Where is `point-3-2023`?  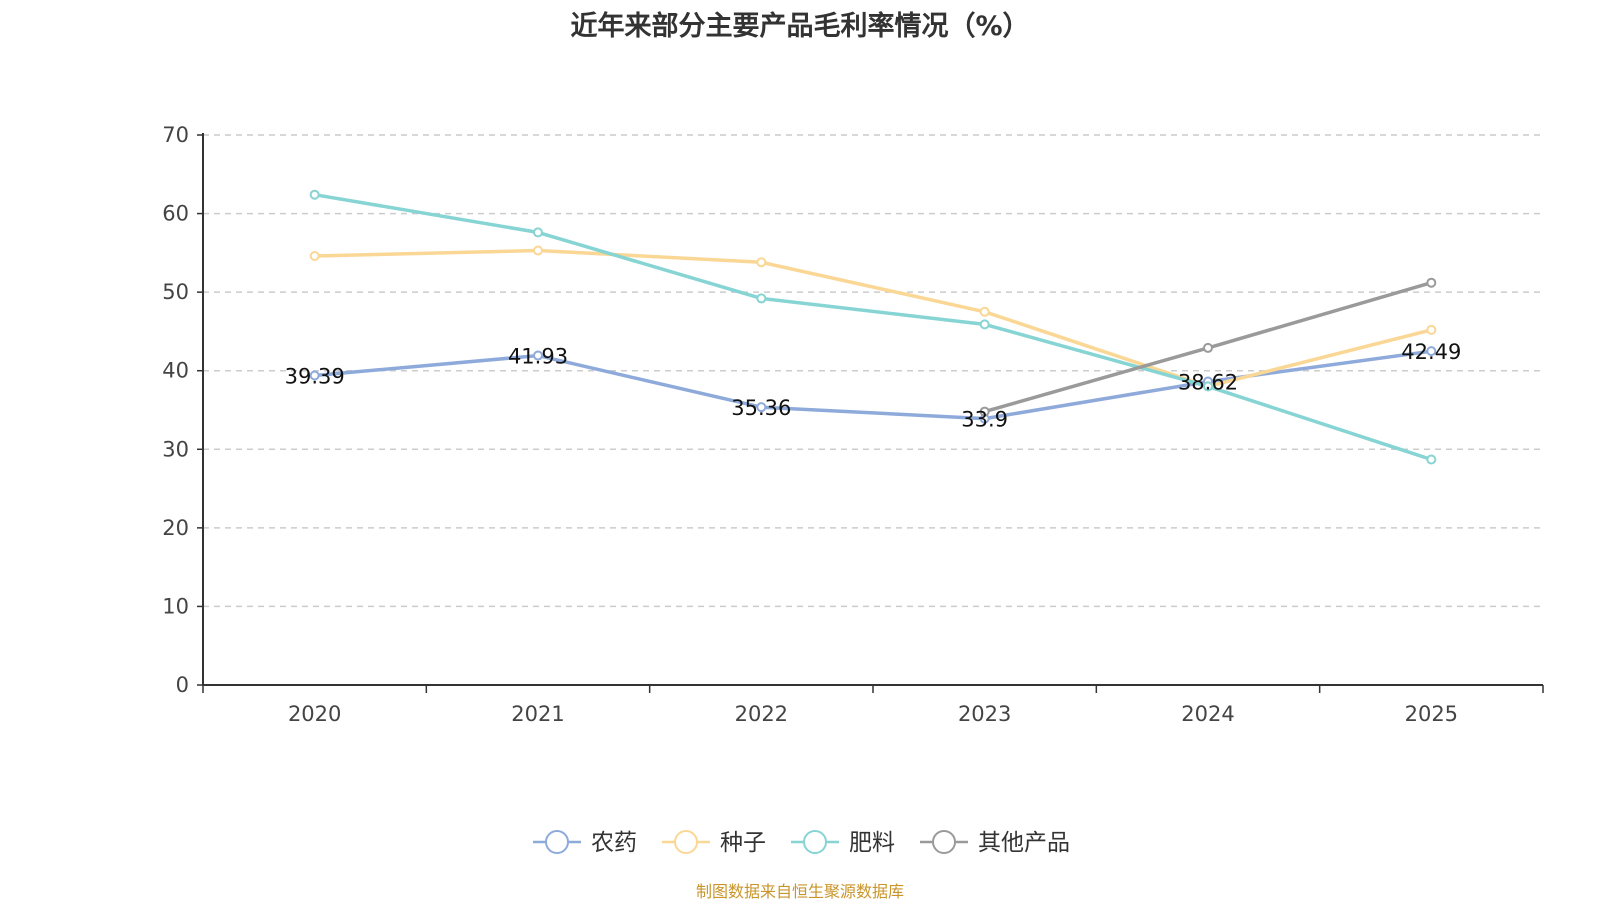
point-3-2023 is located at coordinates (984, 411).